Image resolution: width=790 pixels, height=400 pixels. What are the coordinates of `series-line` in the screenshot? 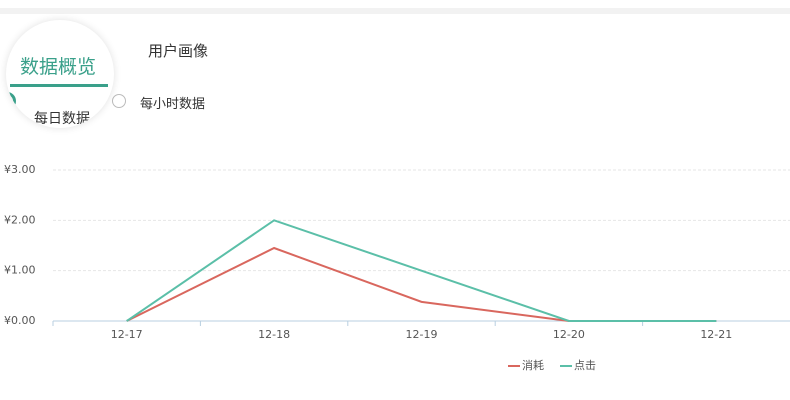 It's located at (421, 284).